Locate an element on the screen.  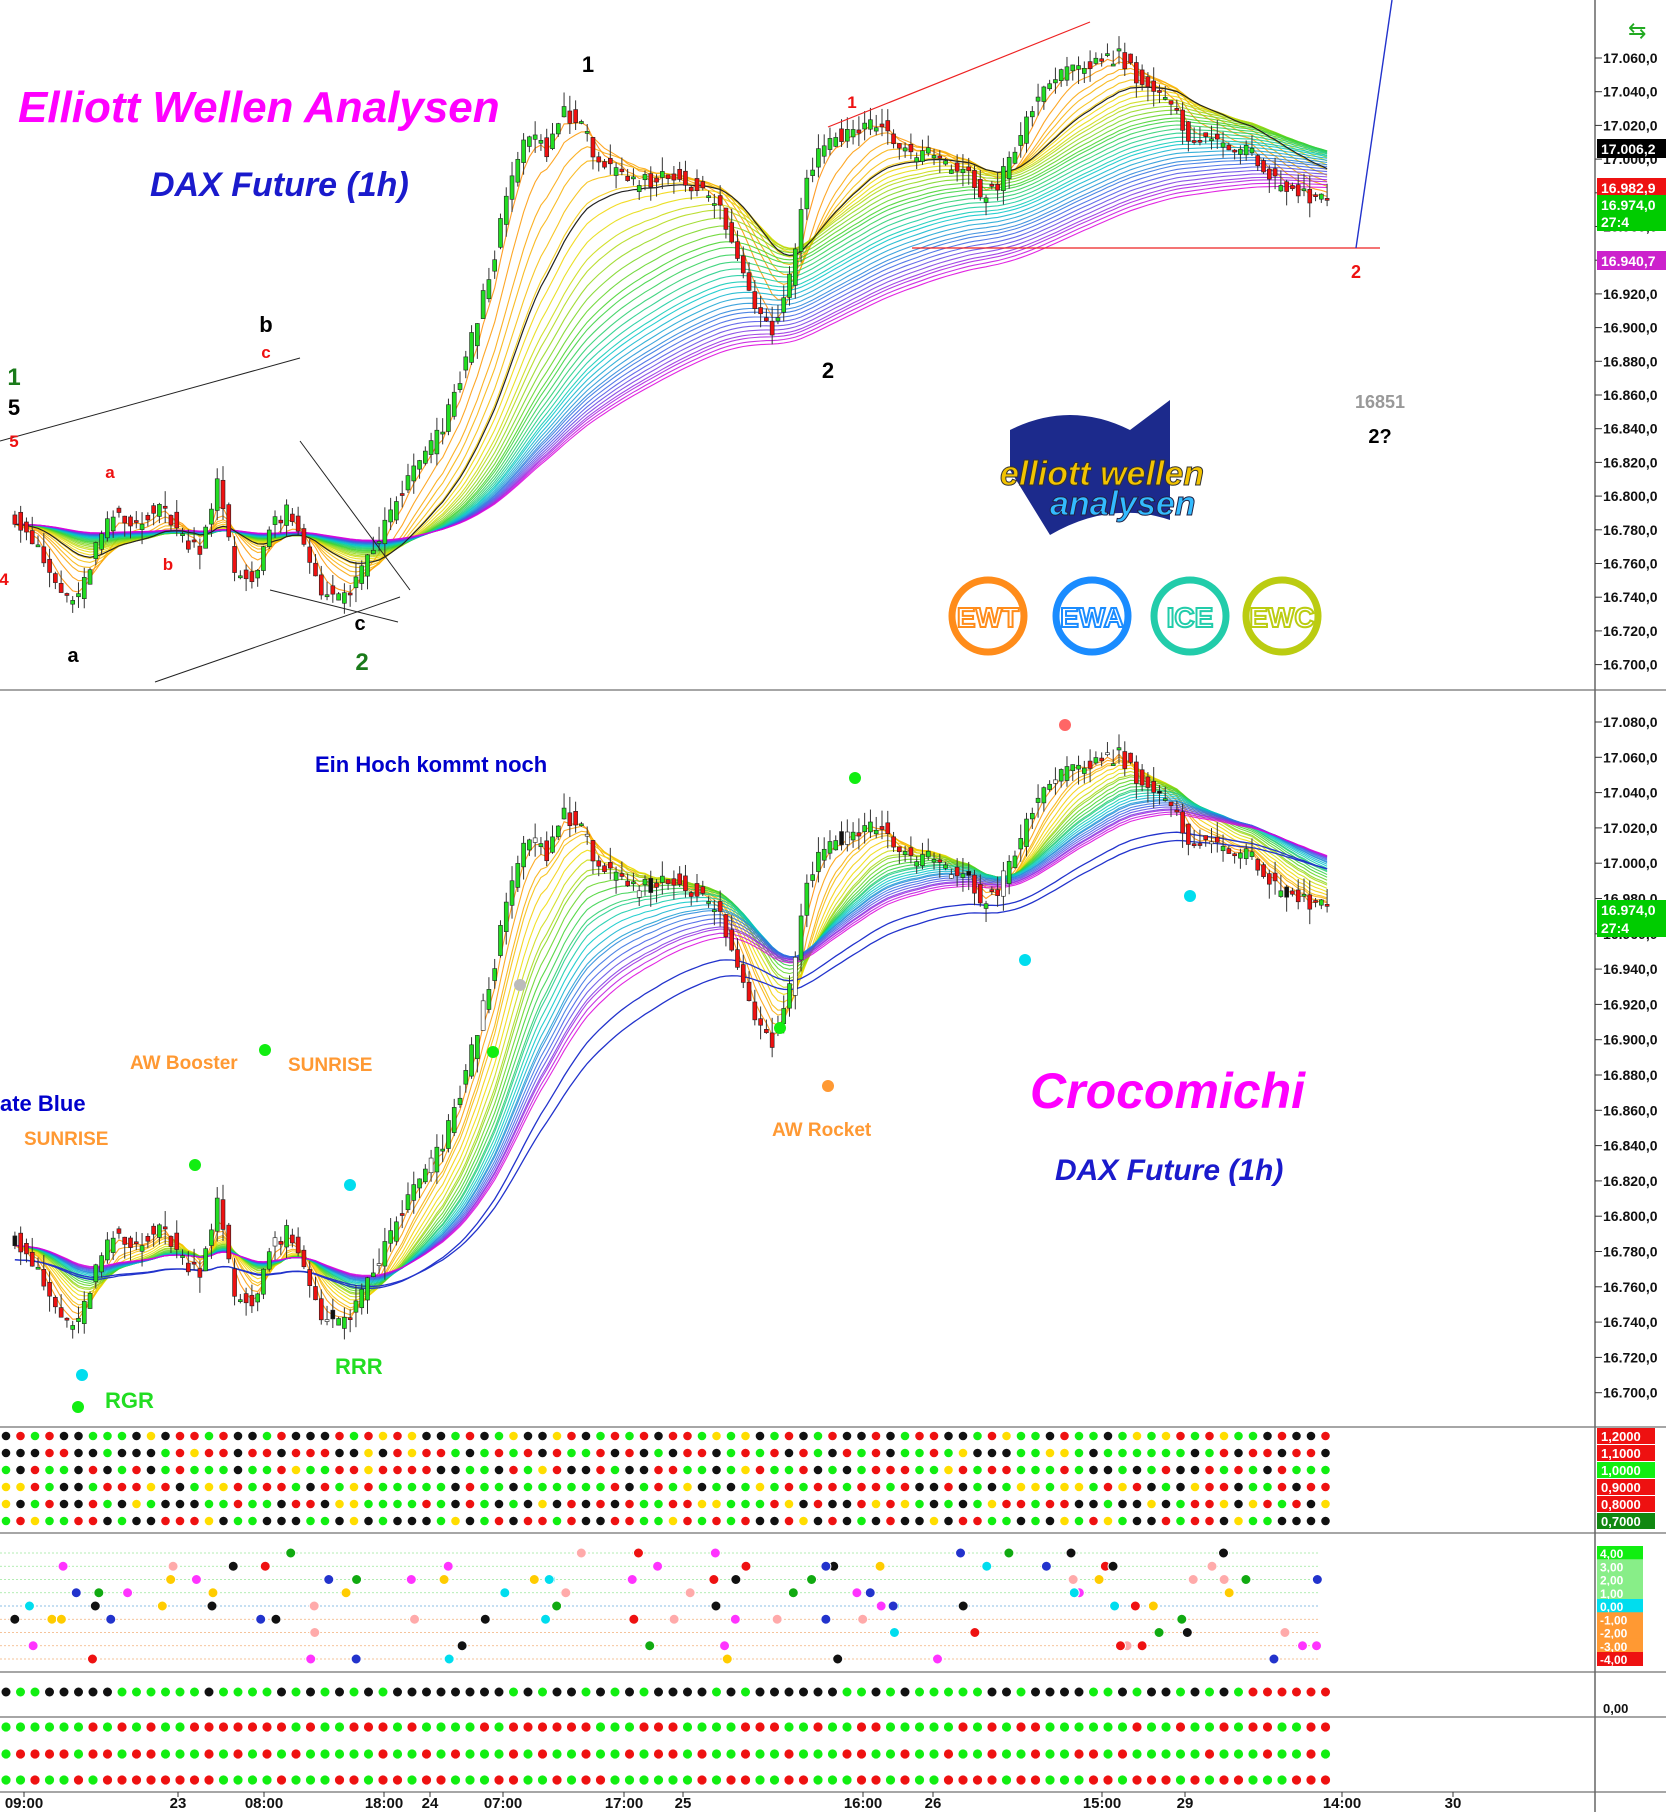
price-axis-label: 16.840,0 is located at coordinates (1630, 1146).